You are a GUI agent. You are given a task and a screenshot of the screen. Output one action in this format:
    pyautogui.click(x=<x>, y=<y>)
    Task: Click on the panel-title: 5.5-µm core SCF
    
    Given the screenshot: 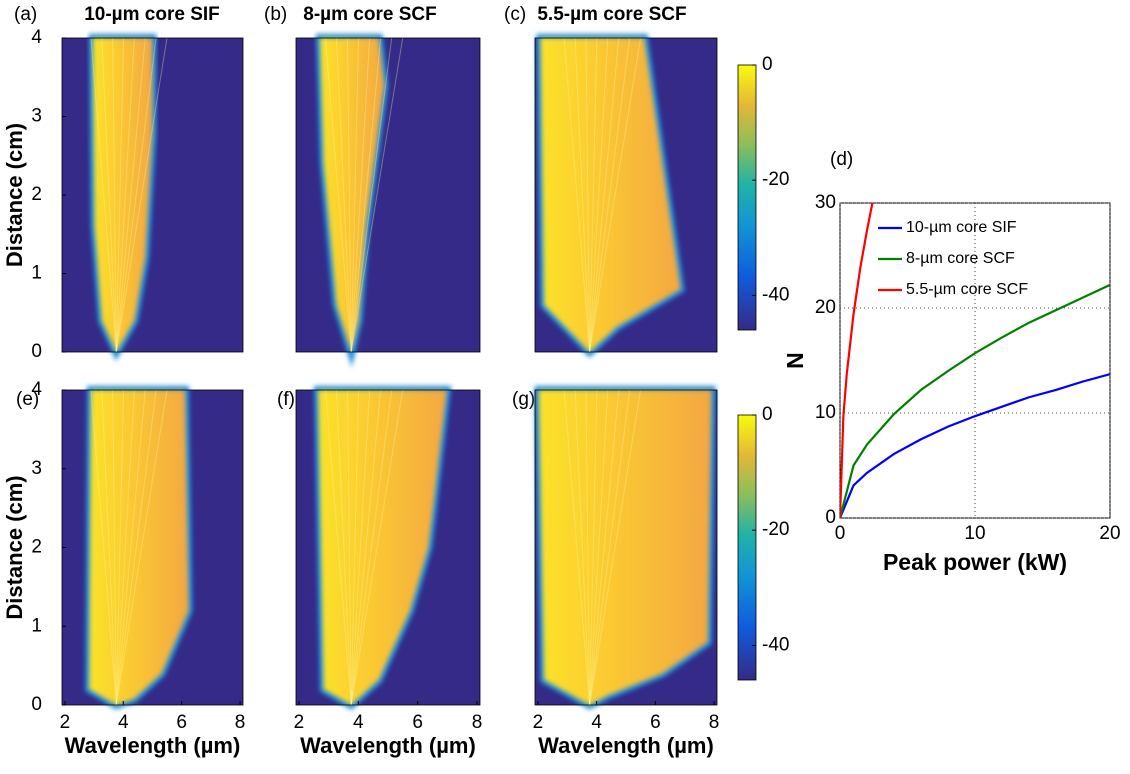 What is the action you would take?
    pyautogui.click(x=611, y=14)
    